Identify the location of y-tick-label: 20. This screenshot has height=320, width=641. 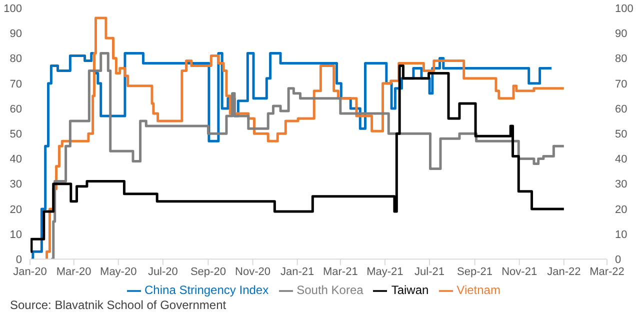
(16, 210).